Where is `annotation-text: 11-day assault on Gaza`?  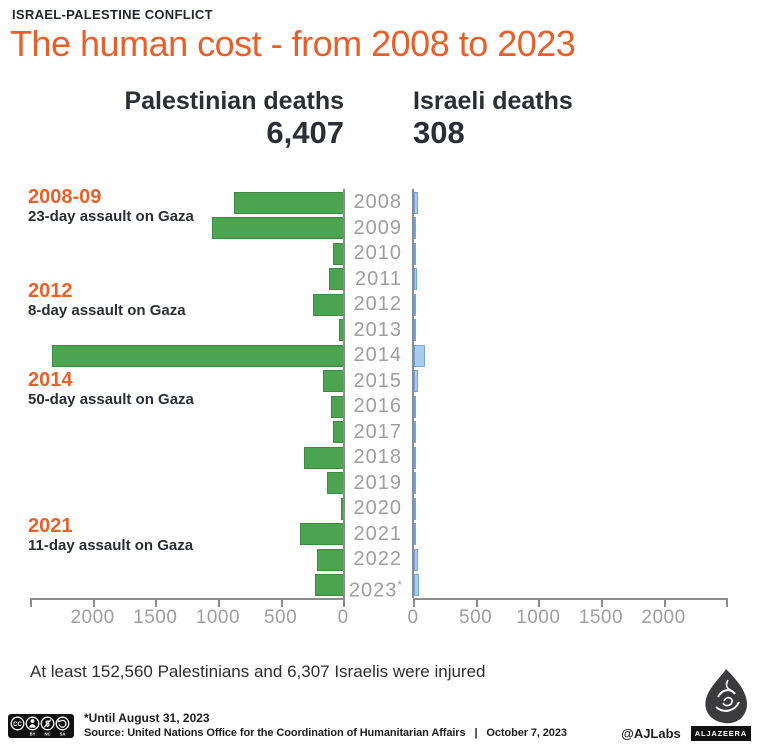 annotation-text: 11-day assault on Gaza is located at coordinates (111, 545).